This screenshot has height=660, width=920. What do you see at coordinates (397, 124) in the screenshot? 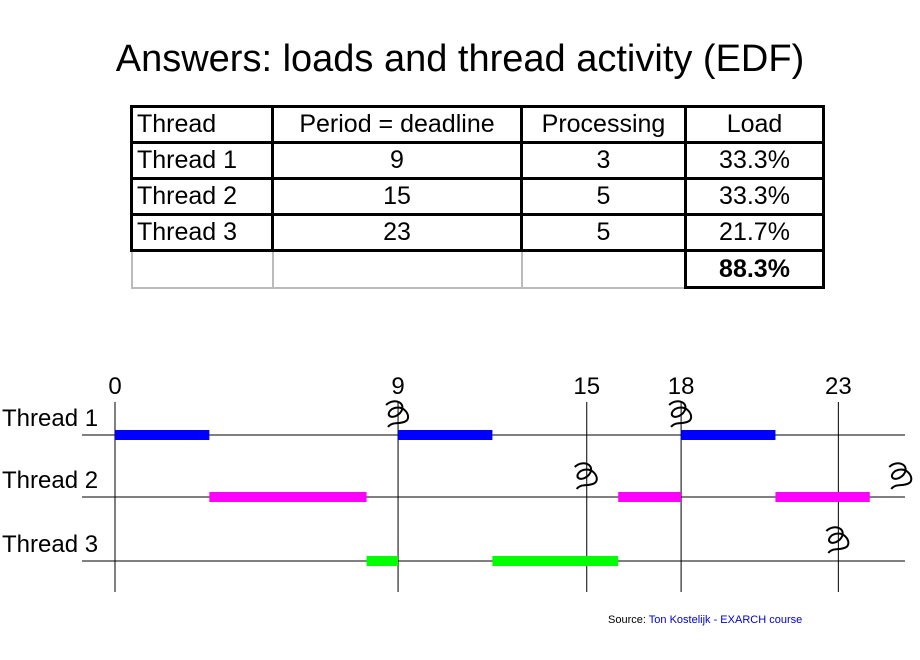
I see `header-cell: Period = deadline` at bounding box center [397, 124].